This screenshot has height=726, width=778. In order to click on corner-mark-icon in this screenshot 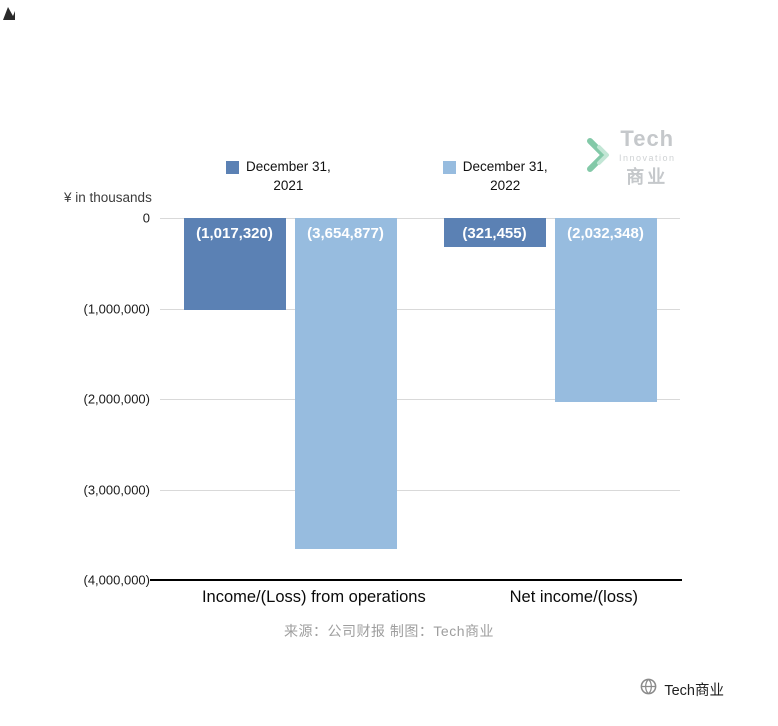, I will do `click(9, 13)`.